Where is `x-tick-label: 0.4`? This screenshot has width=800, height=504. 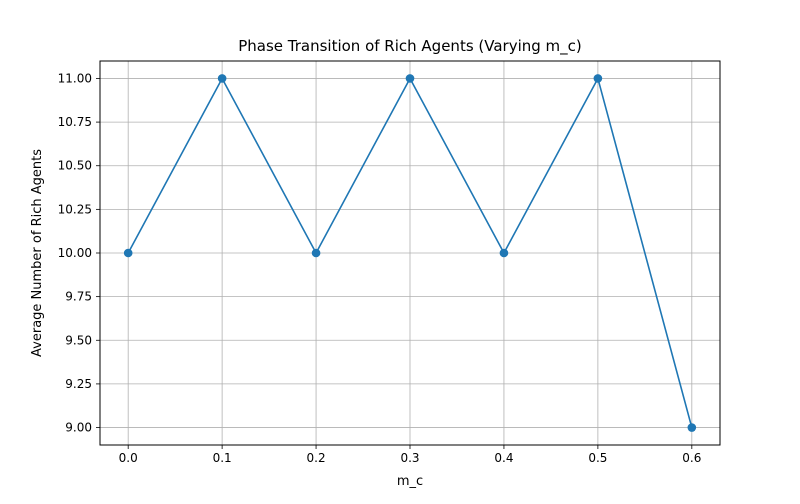
x-tick-label: 0.4 is located at coordinates (503, 458).